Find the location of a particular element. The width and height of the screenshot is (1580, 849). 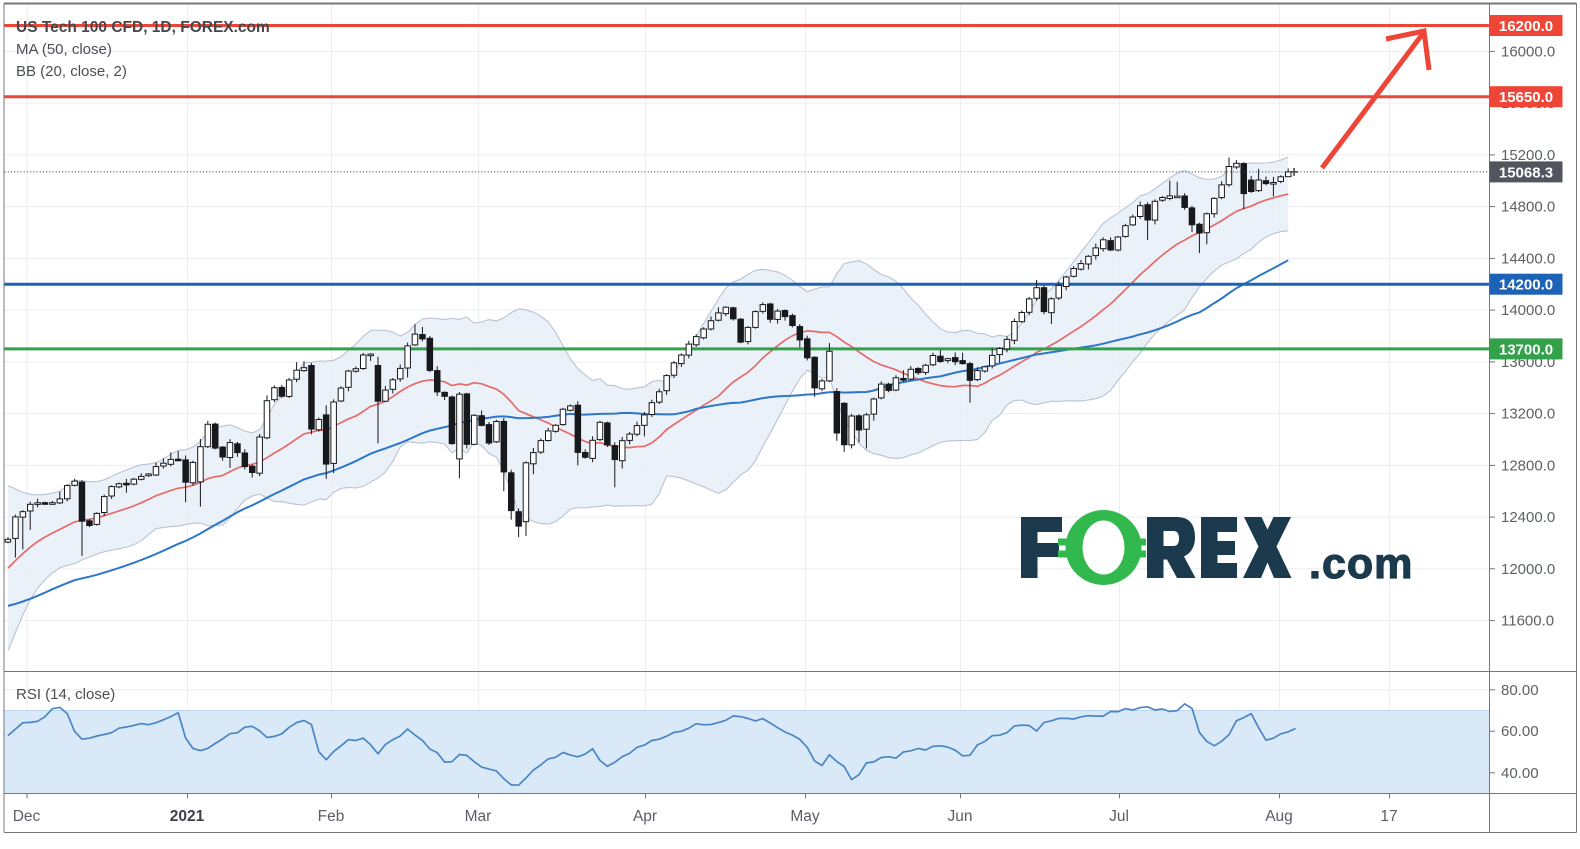

svg-text: 17 is located at coordinates (1388, 816).